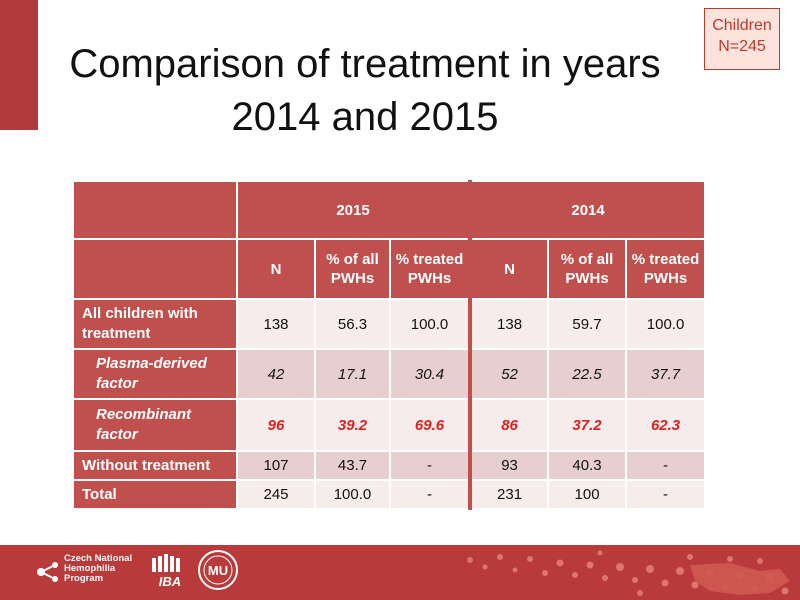 The width and height of the screenshot is (800, 600). I want to click on accent-bar, so click(19, 65).